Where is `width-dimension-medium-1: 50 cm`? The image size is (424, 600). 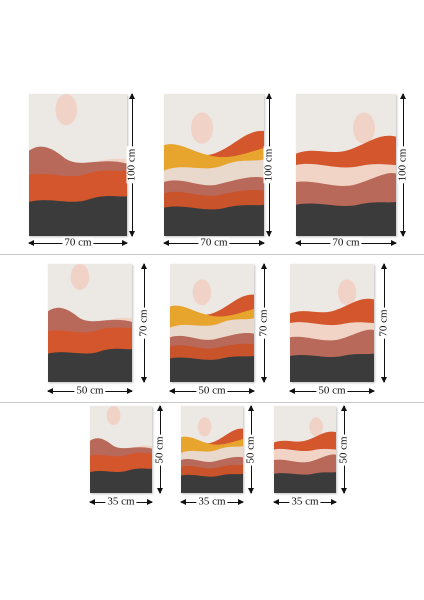 width-dimension-medium-1: 50 cm is located at coordinates (90, 391).